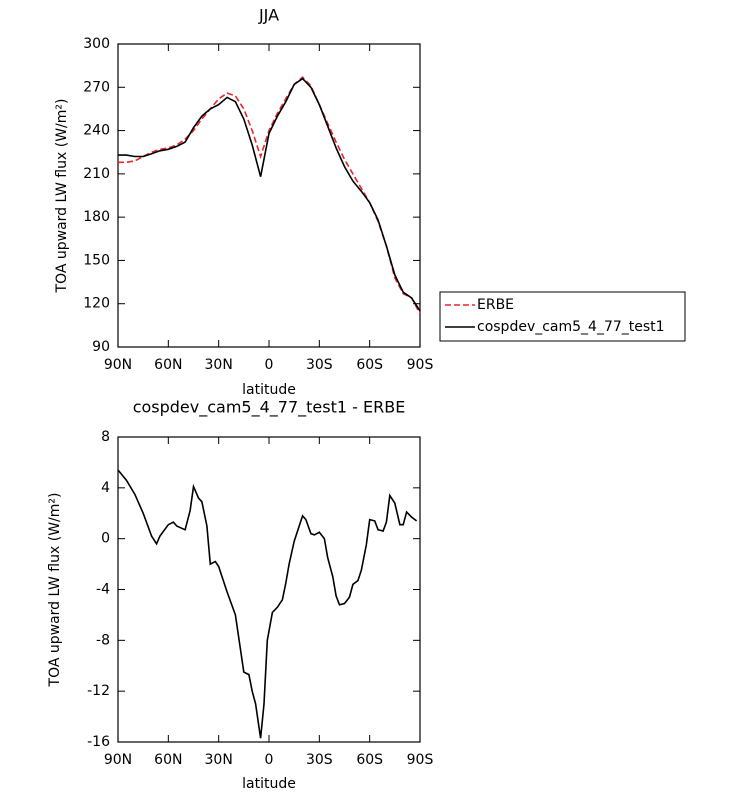 This screenshot has height=799, width=733. Describe the element at coordinates (96, 131) in the screenshot. I see `y-tick-label: 240` at that location.